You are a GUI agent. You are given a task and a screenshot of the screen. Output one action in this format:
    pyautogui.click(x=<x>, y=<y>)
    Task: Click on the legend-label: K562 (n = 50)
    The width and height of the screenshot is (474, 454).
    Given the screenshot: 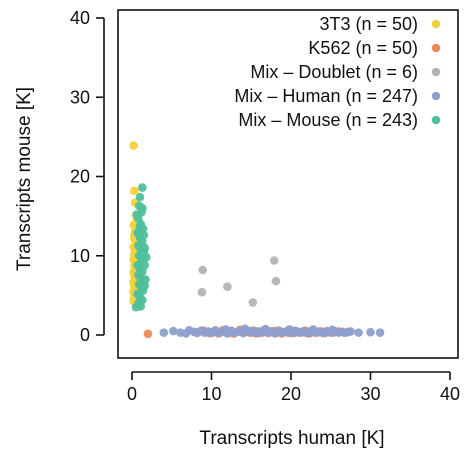 What is the action you would take?
    pyautogui.click(x=363, y=48)
    